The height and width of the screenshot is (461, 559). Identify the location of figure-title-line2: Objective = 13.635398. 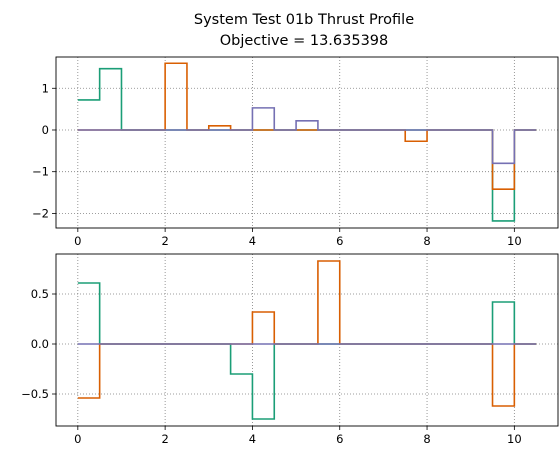
(304, 41).